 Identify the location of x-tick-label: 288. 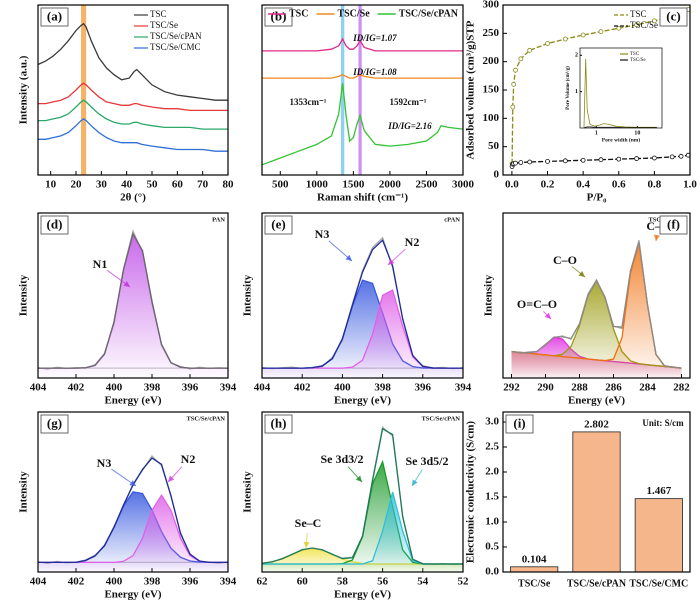
(579, 388).